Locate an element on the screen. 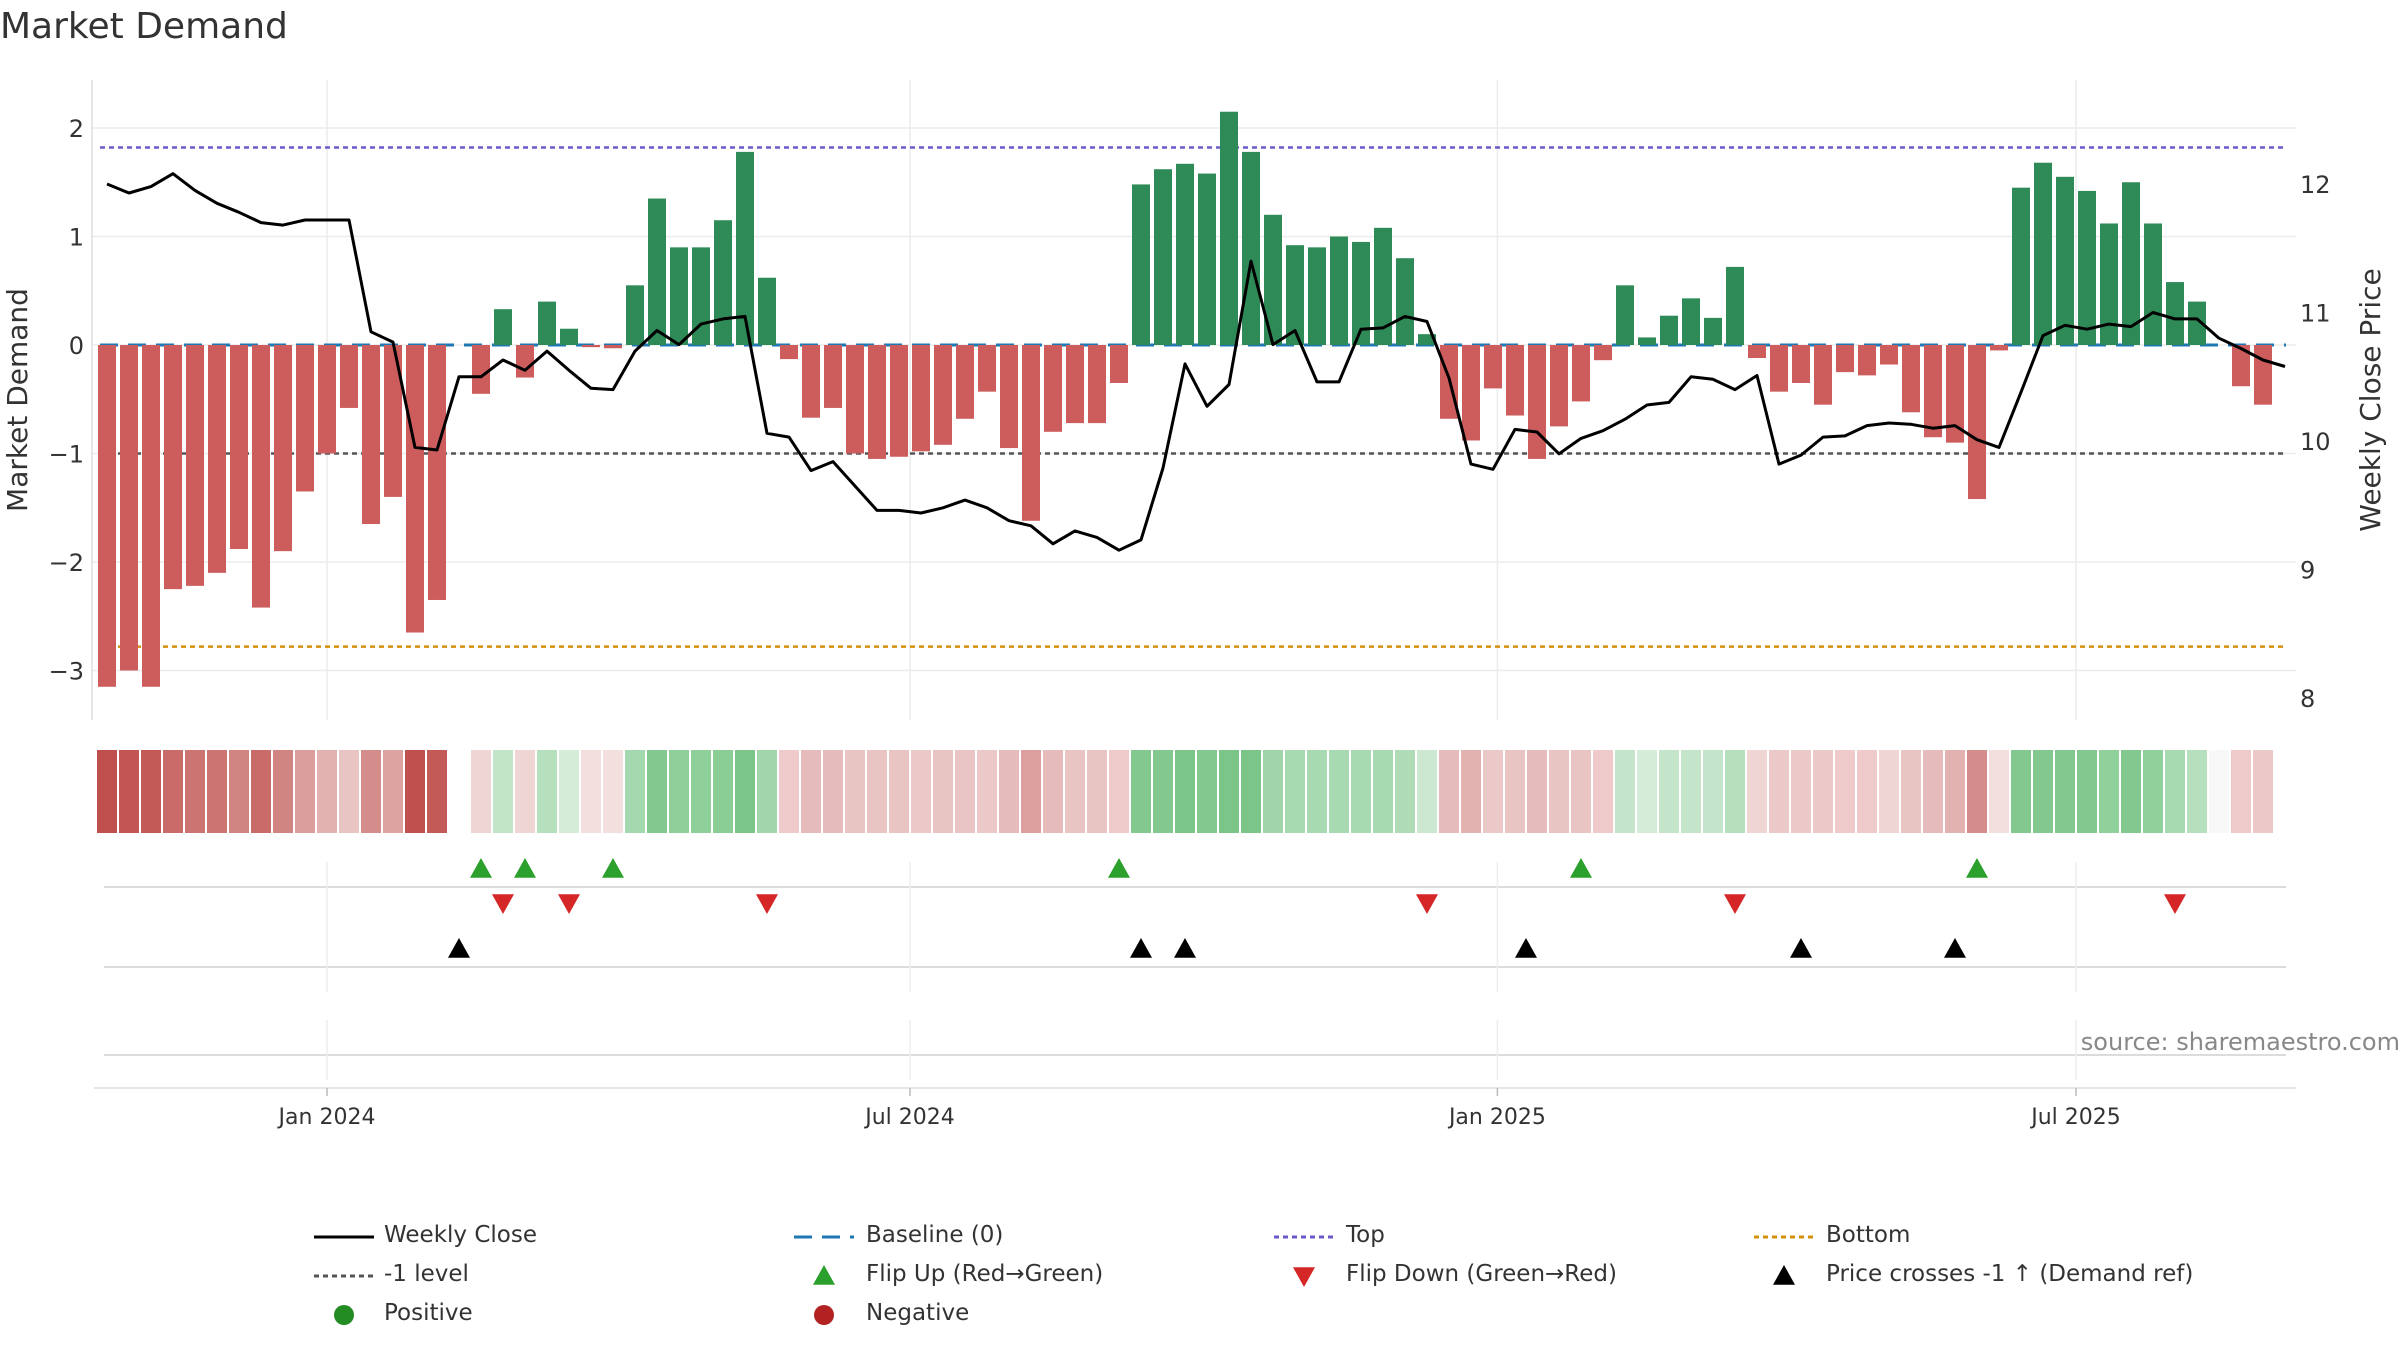 Image resolution: width=2400 pixels, height=1350 pixels. x-axis: Jan 2024 Jul 2024 Jan 2025 Jul 2025 is located at coordinates (1199, 1109).